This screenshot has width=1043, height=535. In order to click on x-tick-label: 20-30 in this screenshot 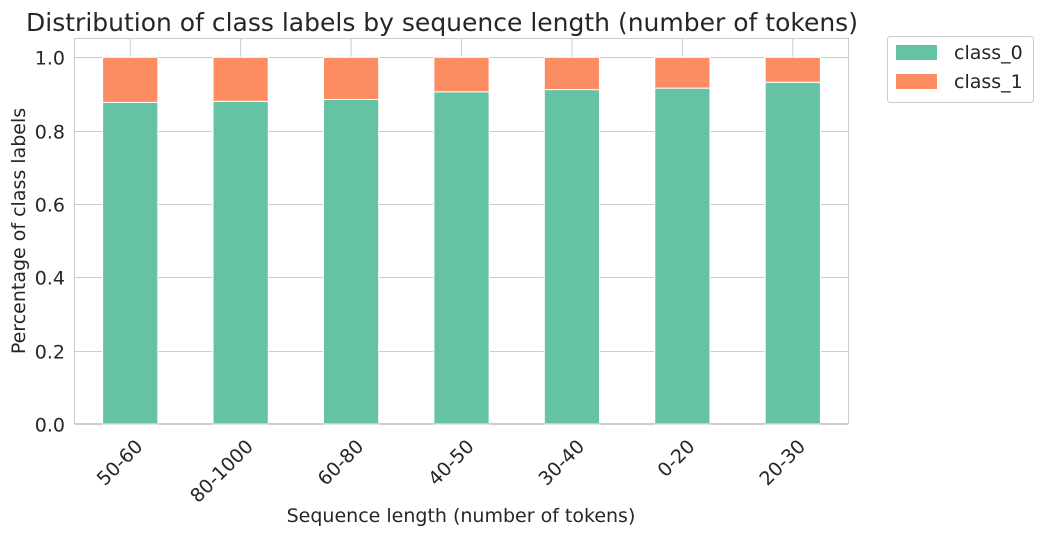, I will do `click(782, 463)`.